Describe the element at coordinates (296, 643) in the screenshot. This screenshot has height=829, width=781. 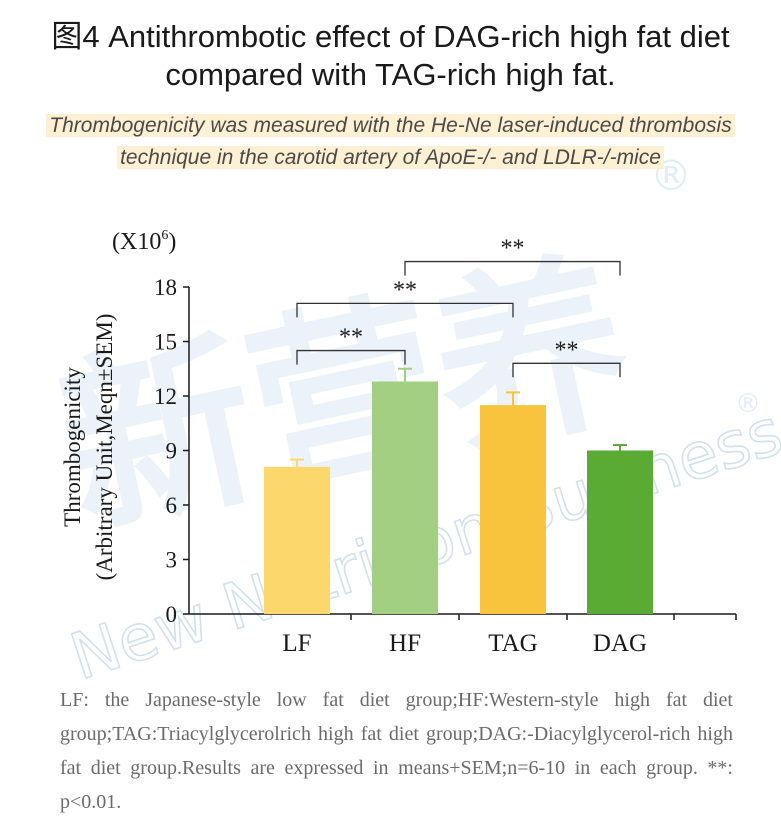
I see `x-tick-label-lf: LF` at that location.